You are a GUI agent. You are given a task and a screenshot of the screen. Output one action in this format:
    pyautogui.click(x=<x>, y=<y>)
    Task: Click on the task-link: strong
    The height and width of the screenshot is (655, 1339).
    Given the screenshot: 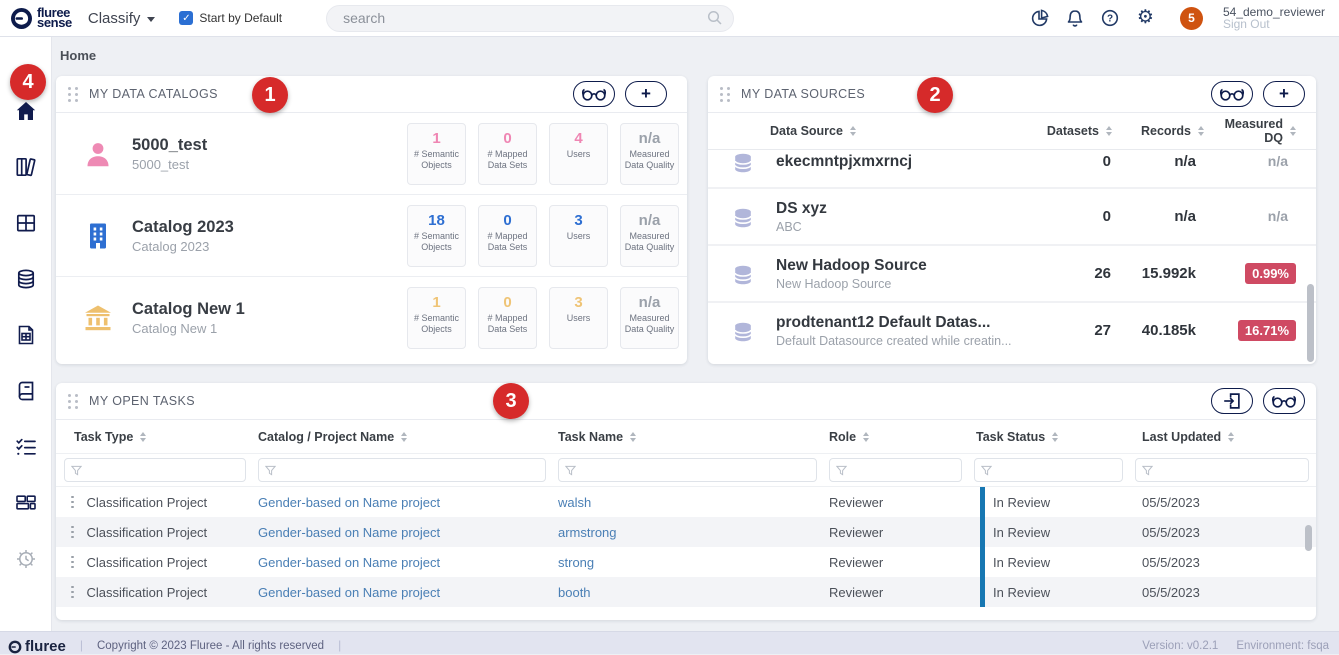 What is the action you would take?
    pyautogui.click(x=576, y=562)
    